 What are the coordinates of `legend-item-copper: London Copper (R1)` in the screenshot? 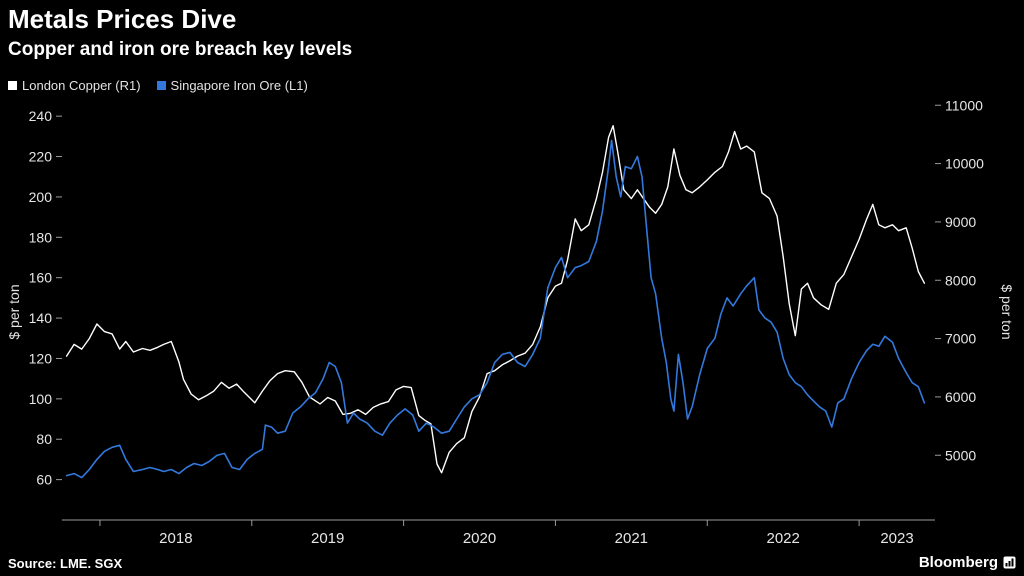 It's located at (74, 85).